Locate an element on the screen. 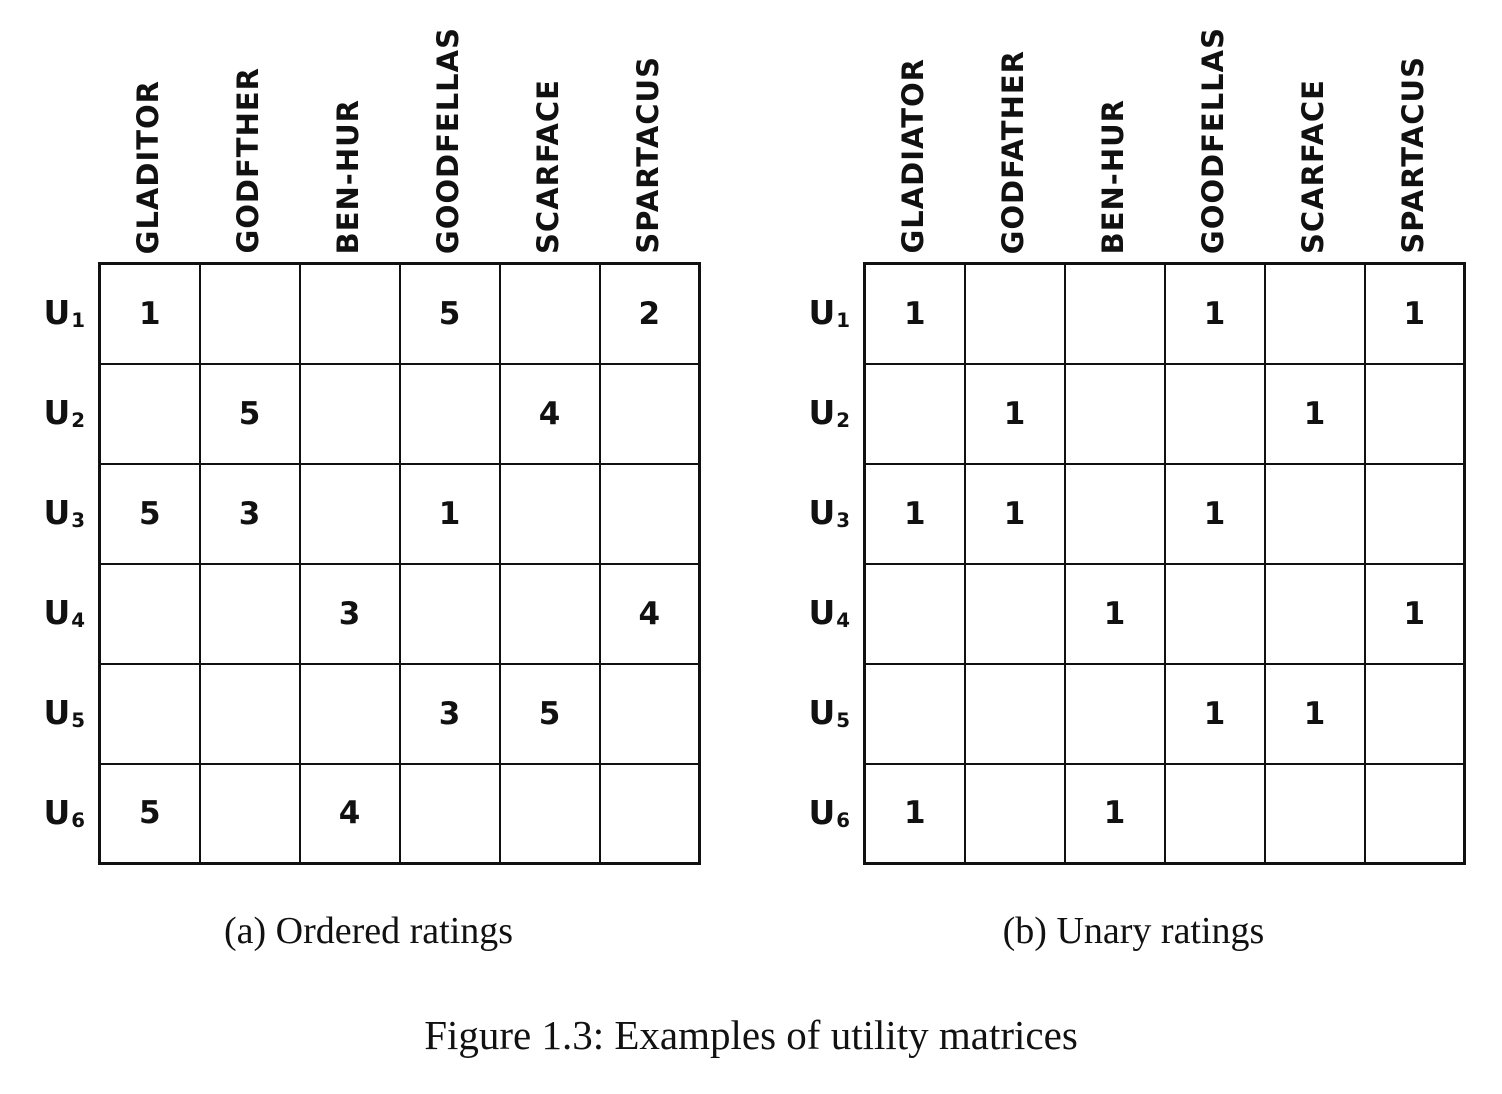  column-header-scarface: SCARFACE is located at coordinates (1313, 166).